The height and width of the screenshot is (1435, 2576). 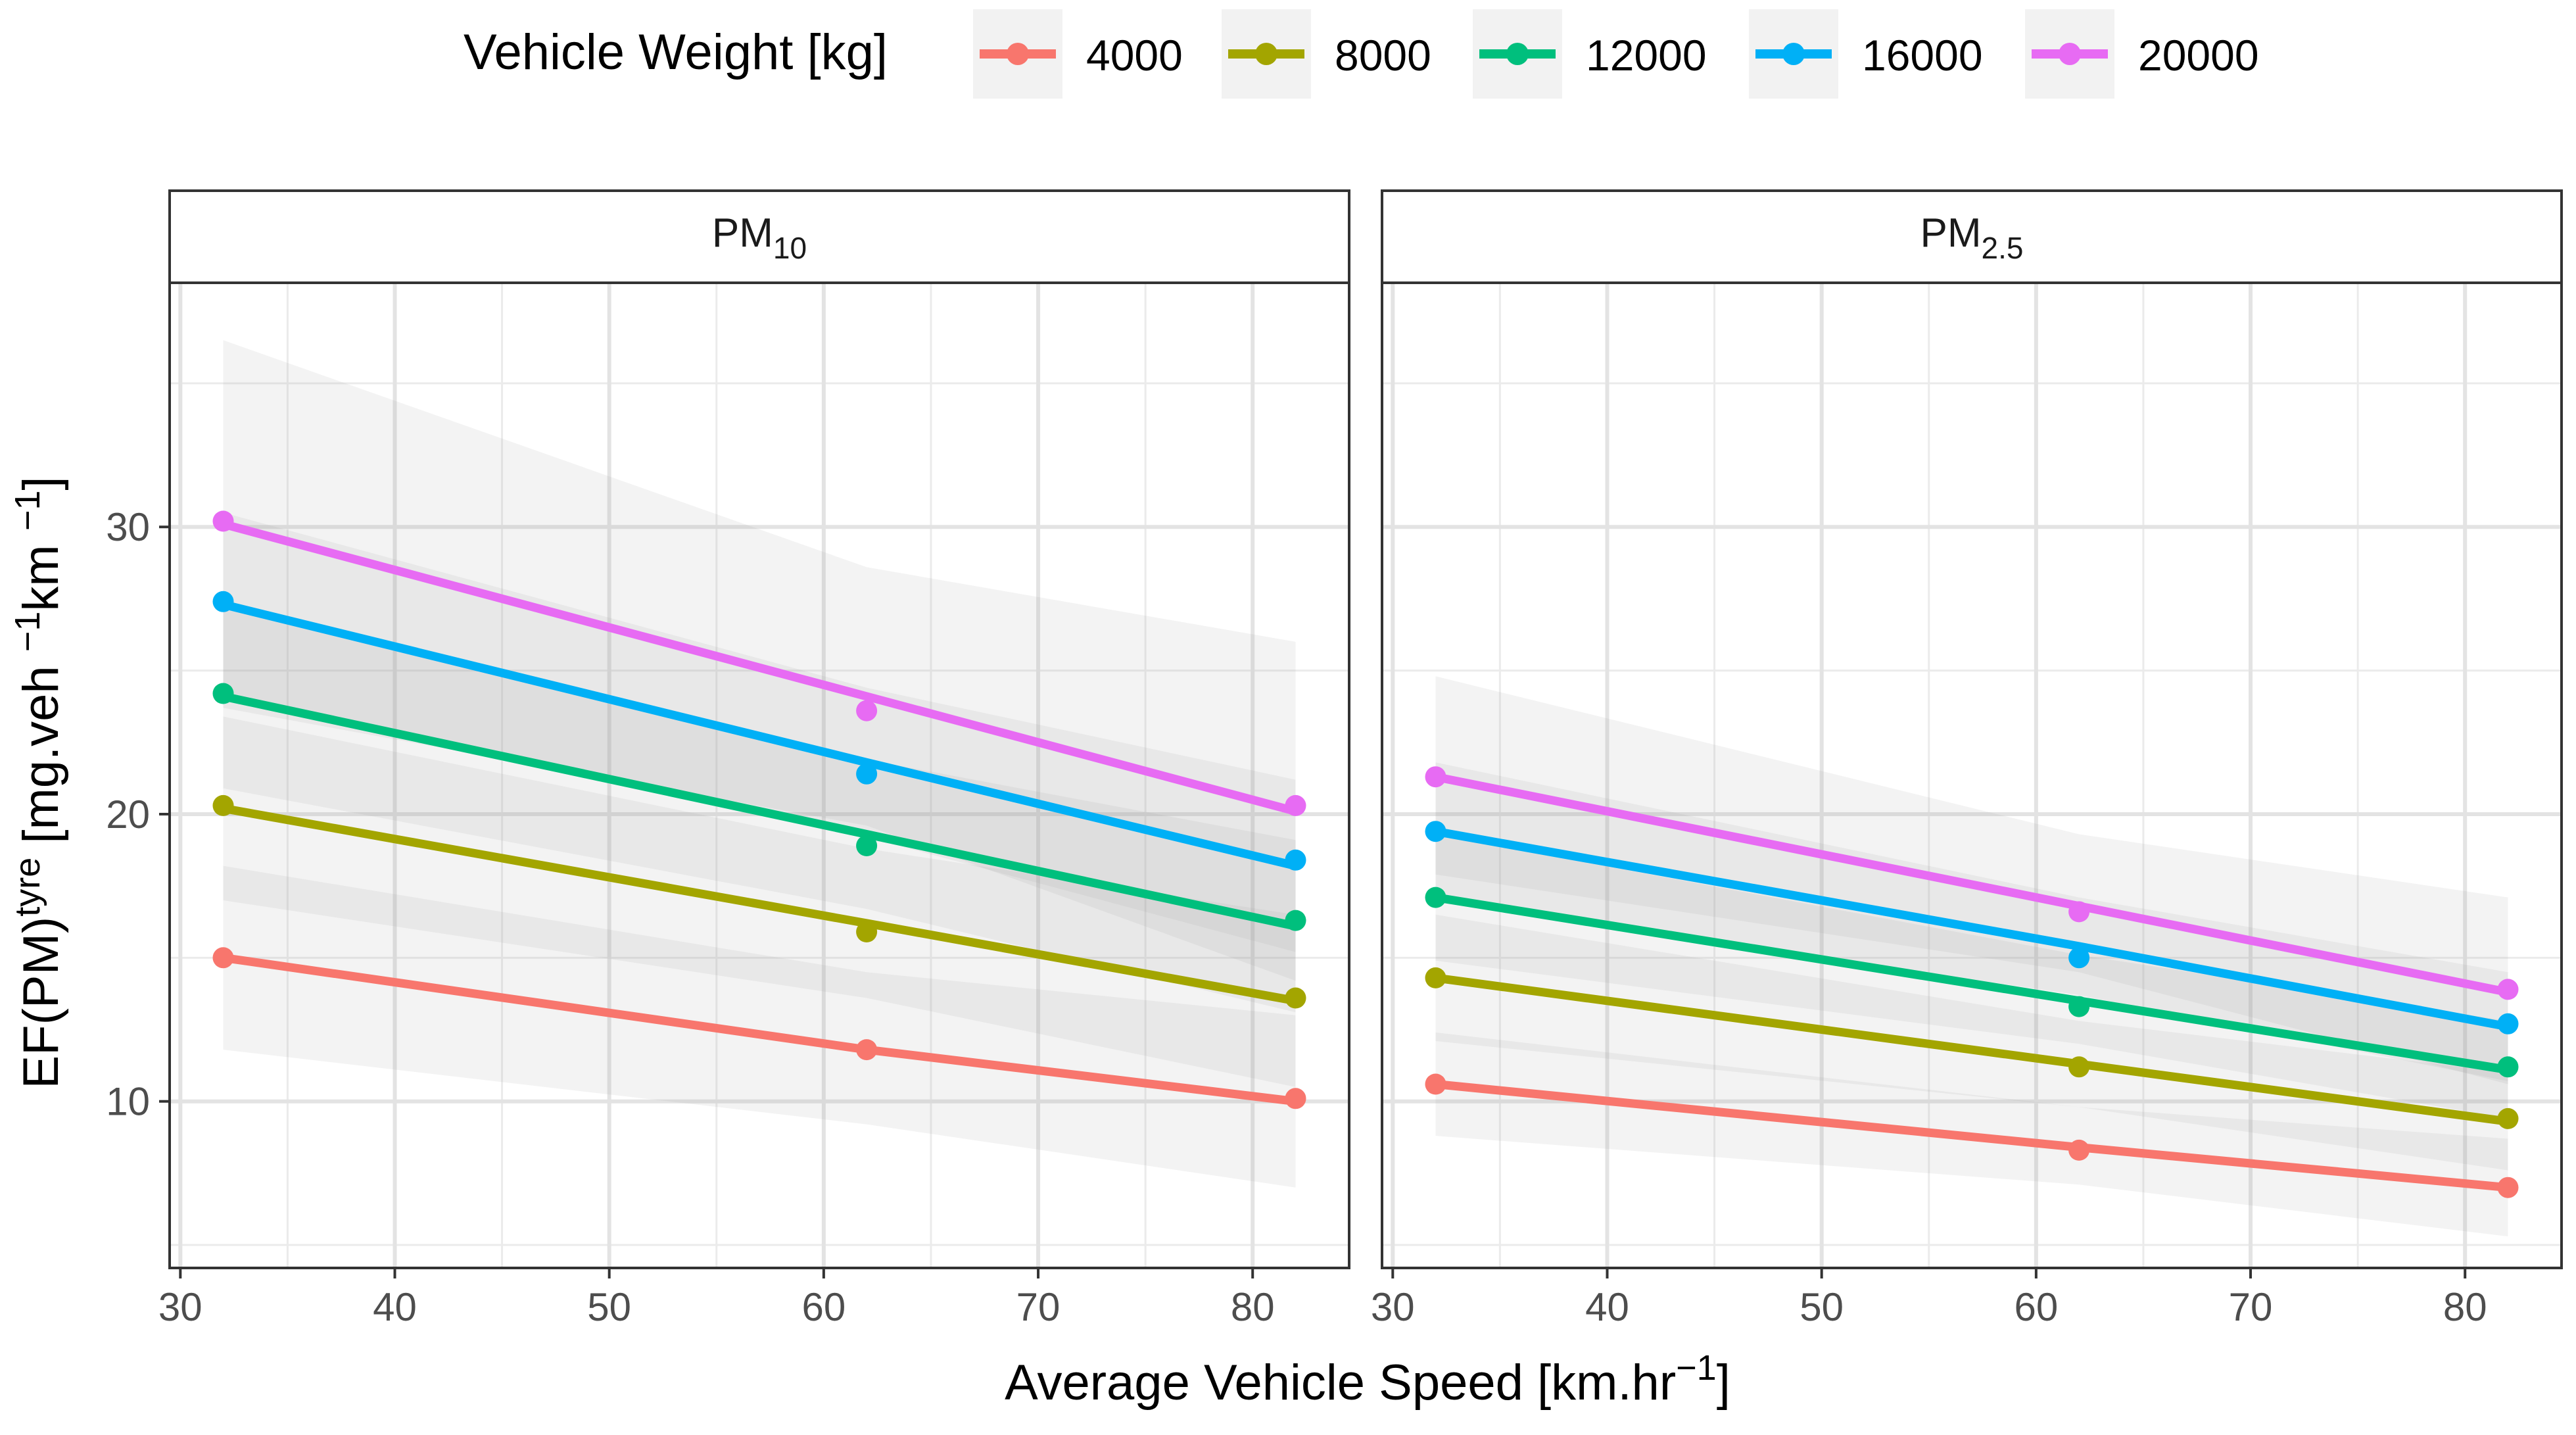 I want to click on legend-items: 4000 8000 12000 16000 20000, so click(x=1616, y=54).